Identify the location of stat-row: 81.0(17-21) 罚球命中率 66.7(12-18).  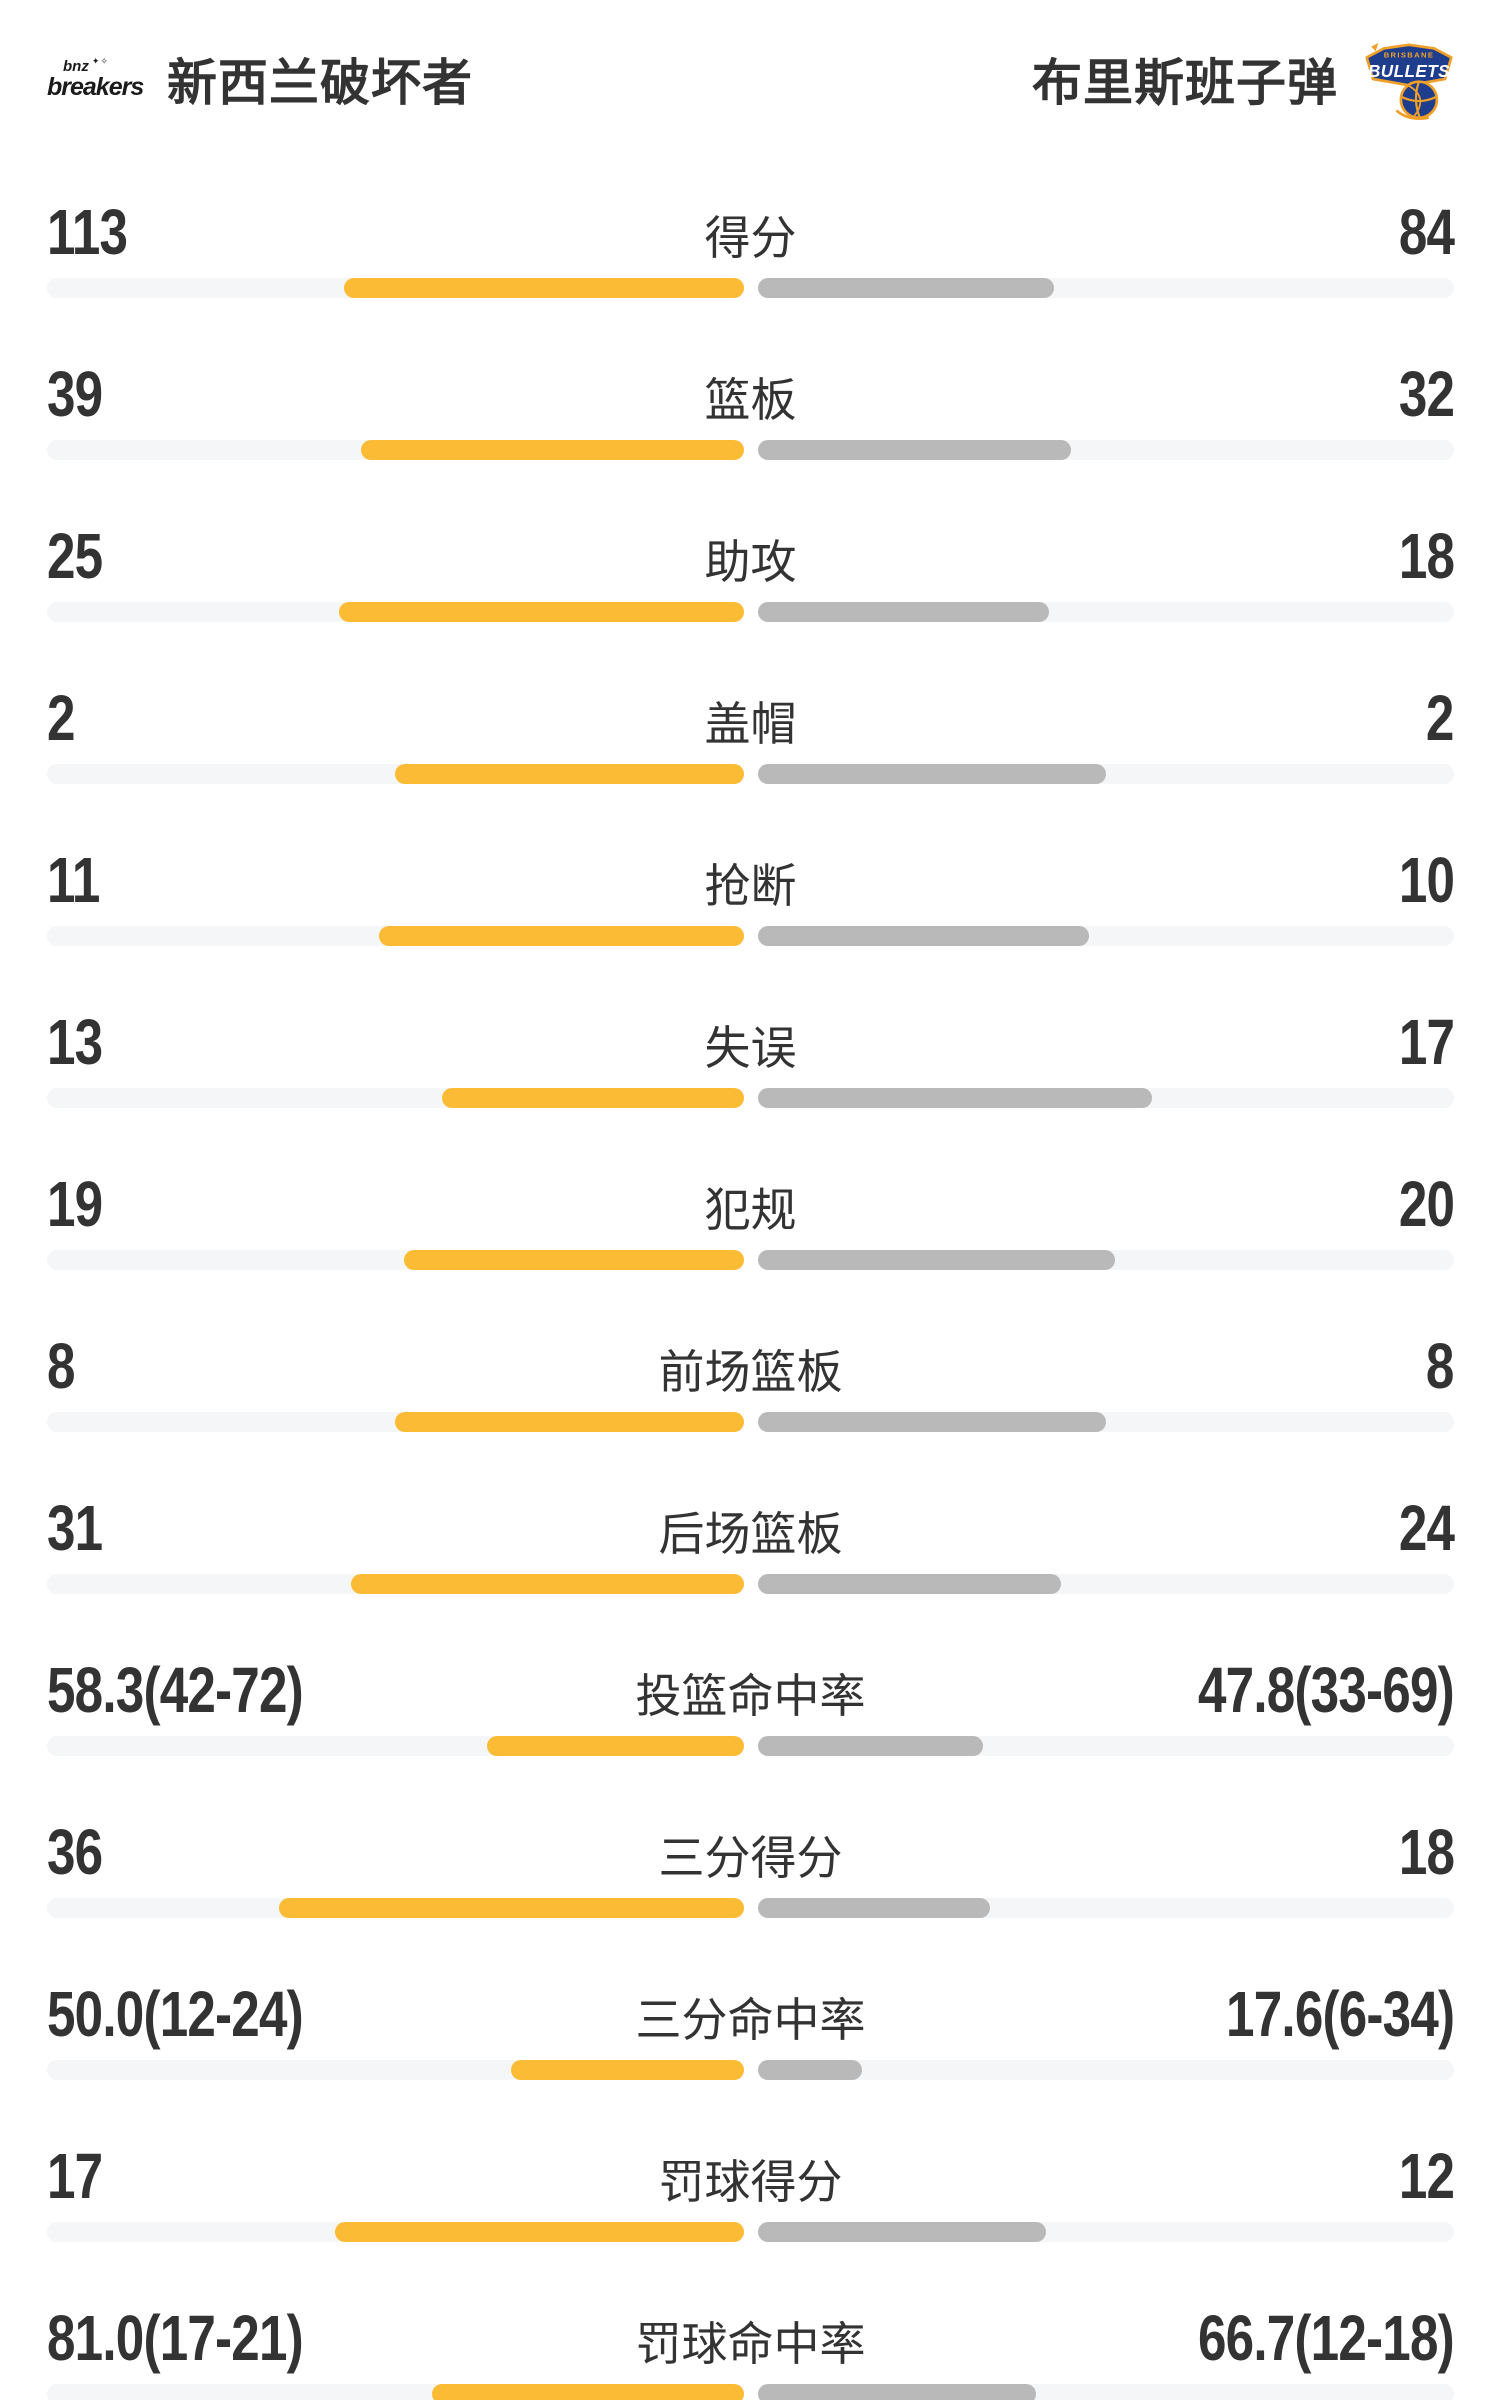
(751, 2351).